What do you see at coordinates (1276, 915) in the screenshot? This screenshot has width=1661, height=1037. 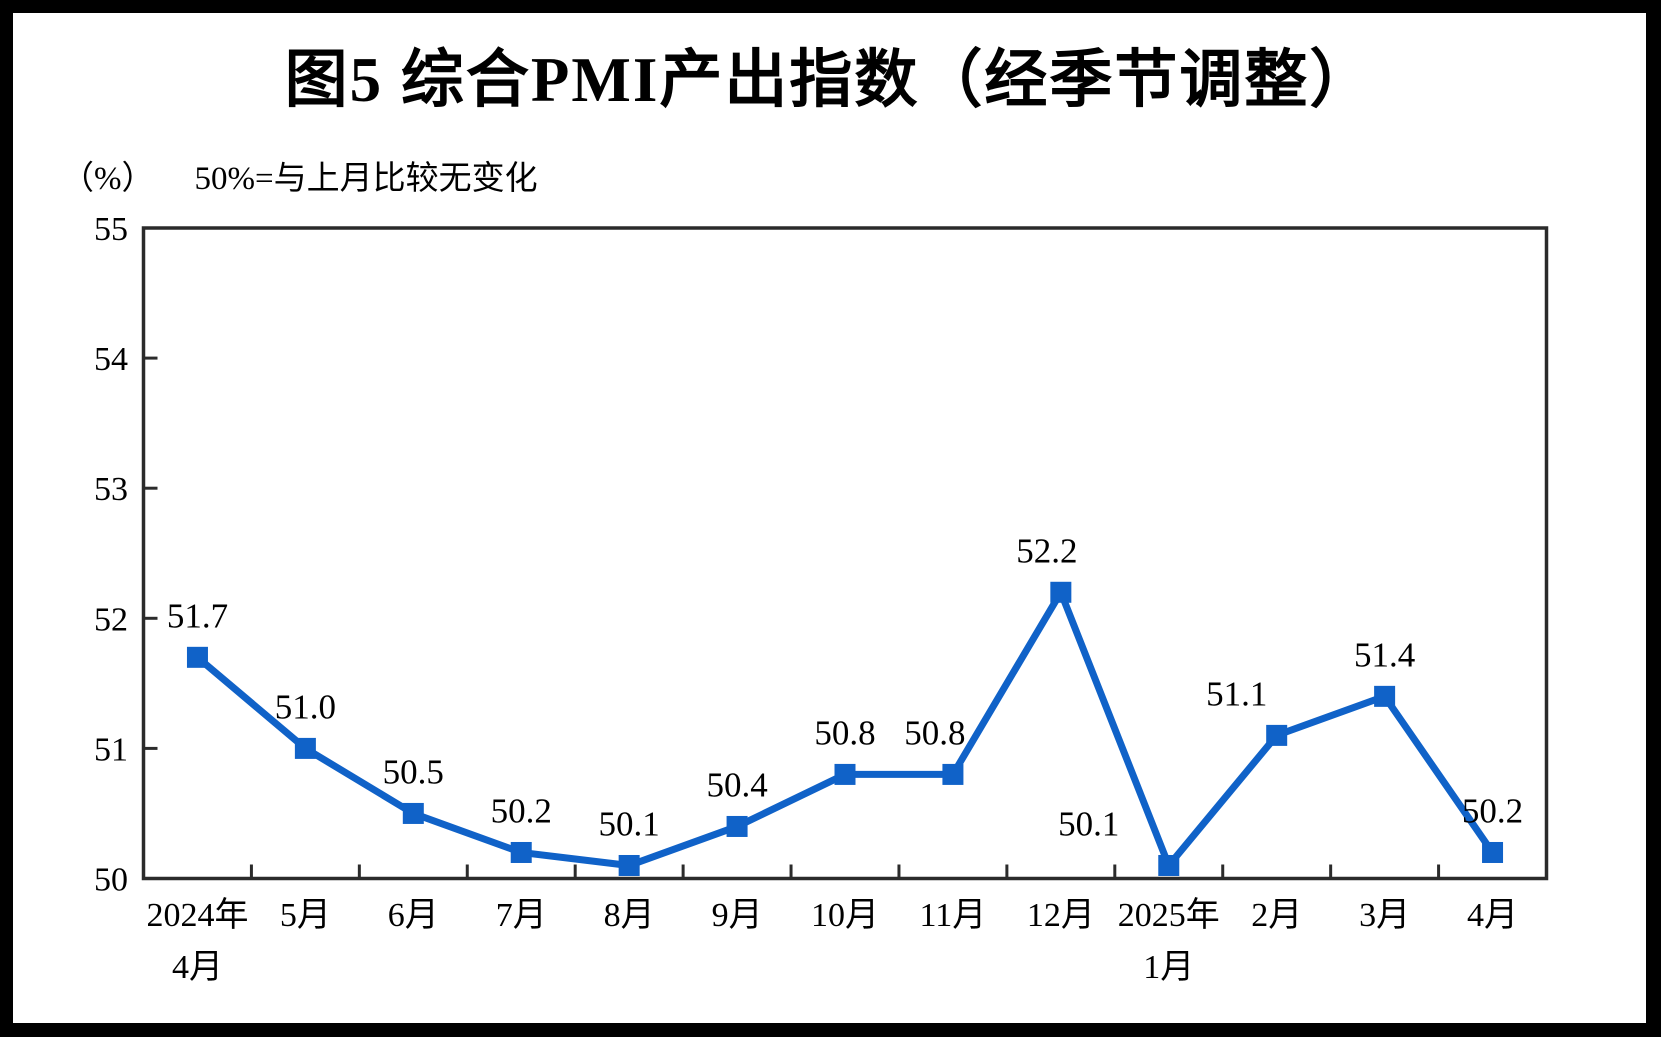 I see `x-axis-label: 2月` at bounding box center [1276, 915].